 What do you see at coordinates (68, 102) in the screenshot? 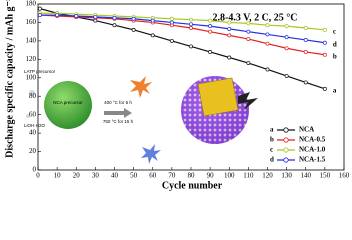
I see `core-label: NCA precursor` at bounding box center [68, 102].